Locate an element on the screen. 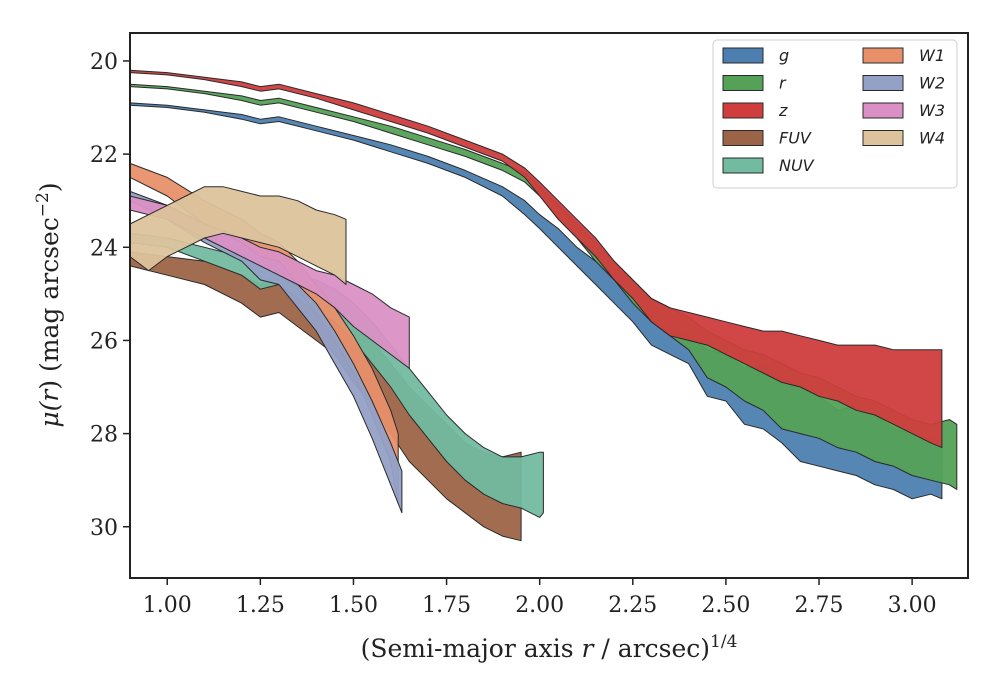 This screenshot has height=700, width=1000. y-axis: 20 22 24 26 28 30 is located at coordinates (110, 295).